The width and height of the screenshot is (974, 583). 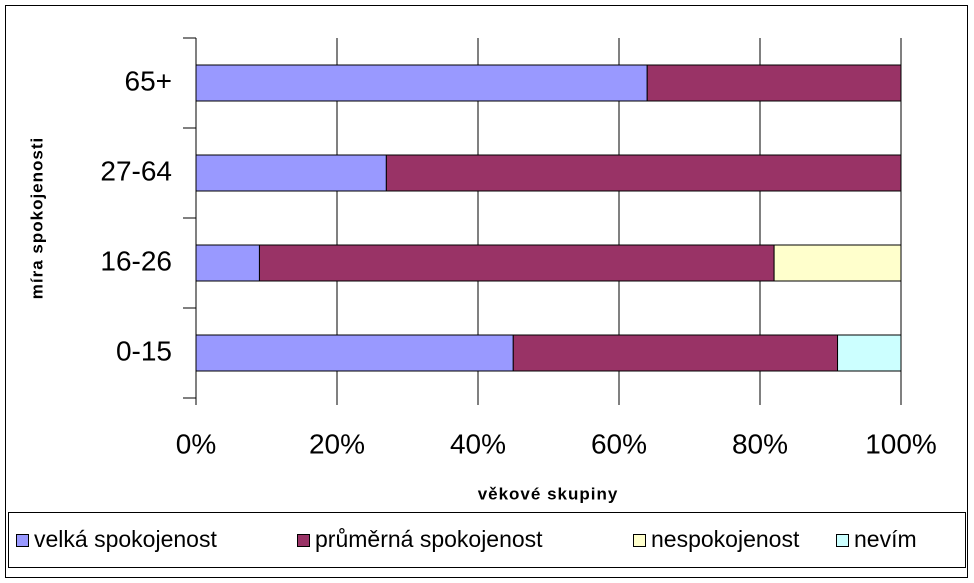 What do you see at coordinates (337, 443) in the screenshot?
I see `x-tick-label: 20%` at bounding box center [337, 443].